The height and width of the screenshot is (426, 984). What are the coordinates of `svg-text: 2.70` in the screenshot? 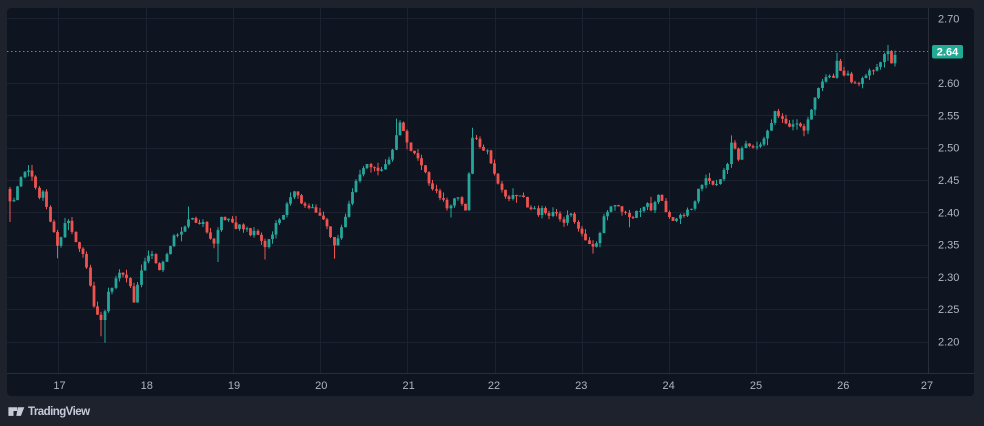 It's located at (948, 19).